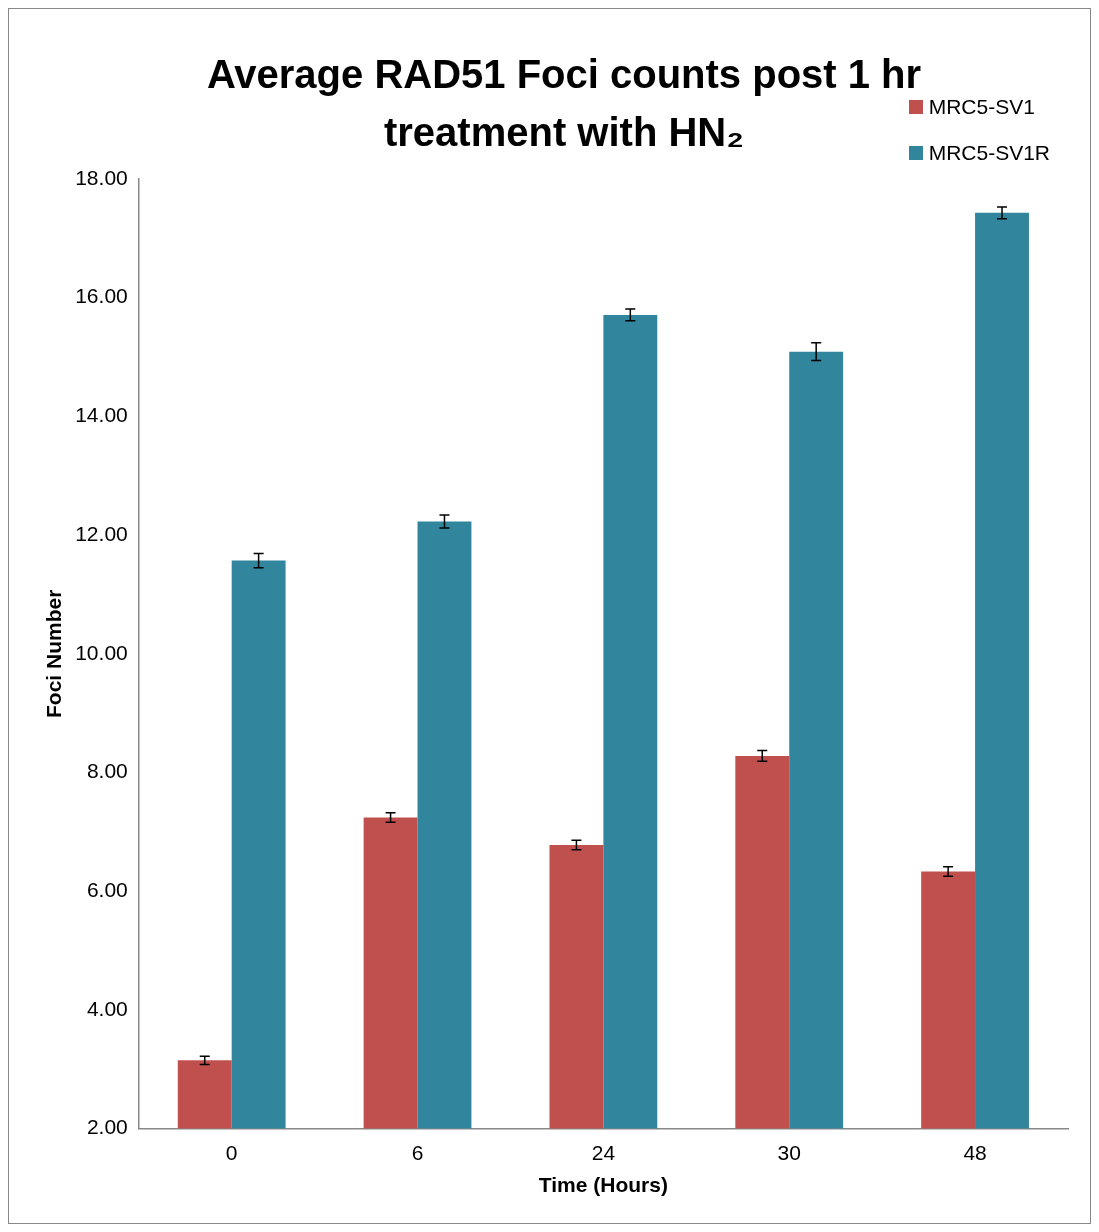  I want to click on x-tick-label: 24, so click(603, 1152).